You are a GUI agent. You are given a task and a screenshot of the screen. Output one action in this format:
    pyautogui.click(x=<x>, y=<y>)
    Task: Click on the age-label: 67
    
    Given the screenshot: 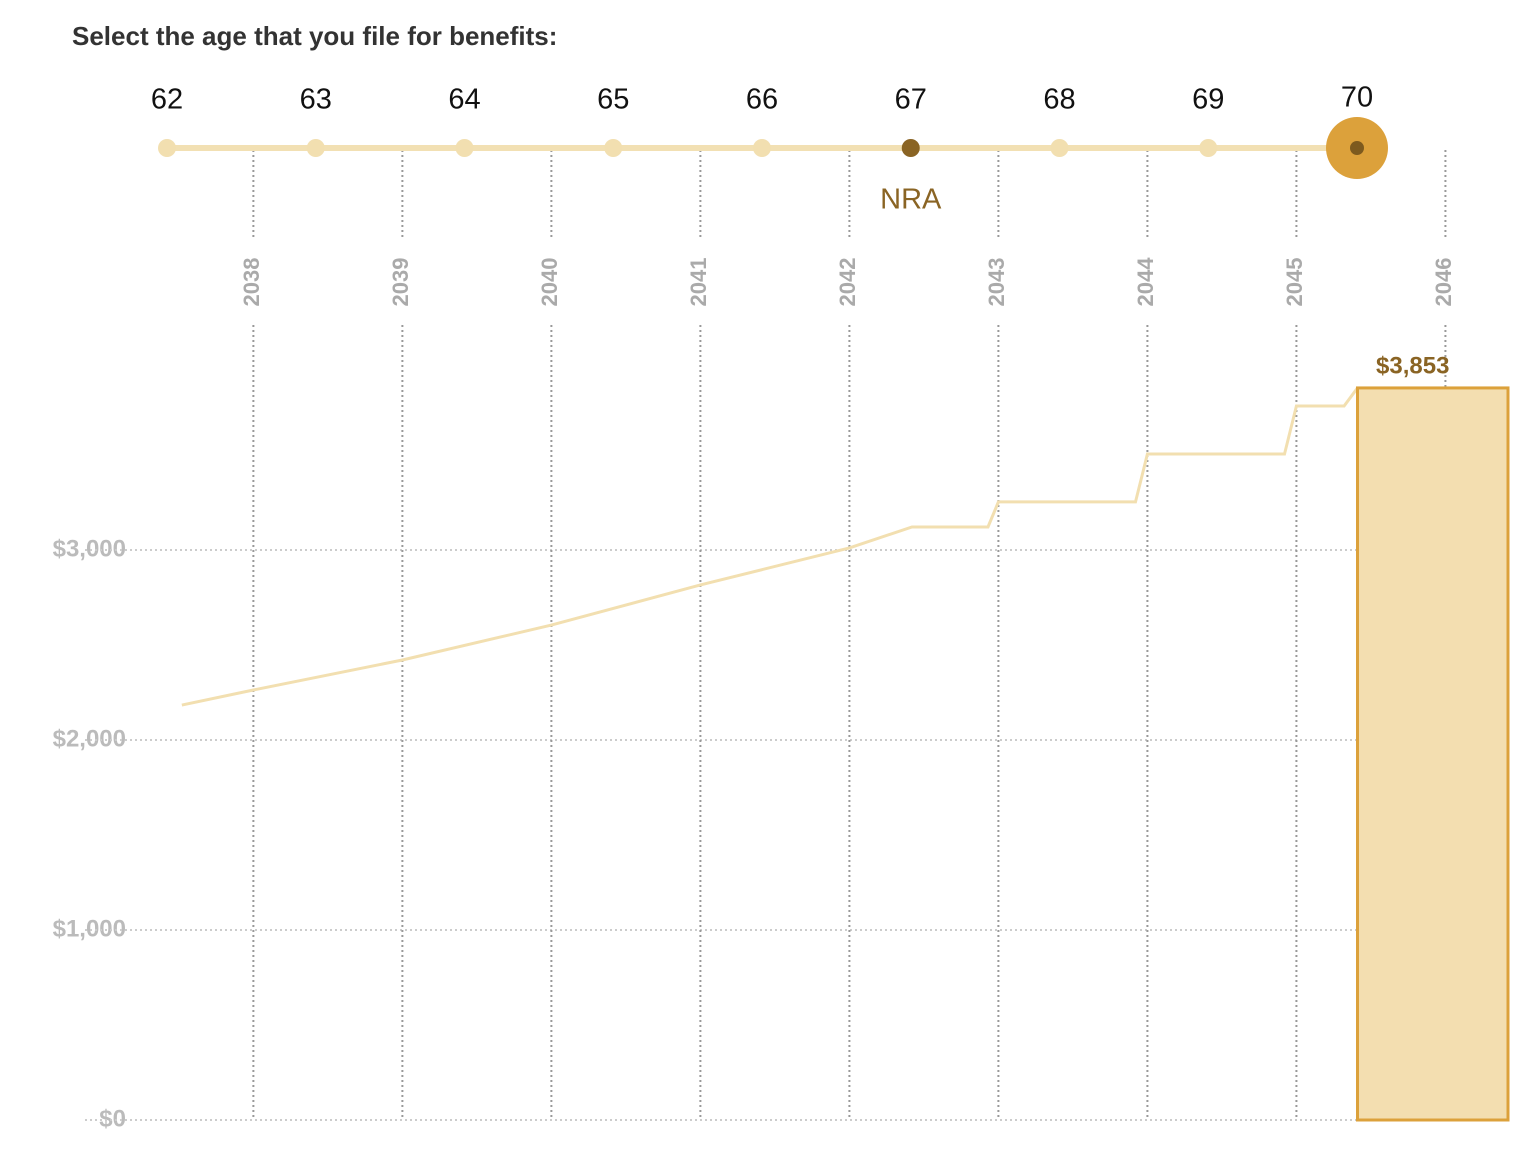 What is the action you would take?
    pyautogui.click(x=911, y=100)
    